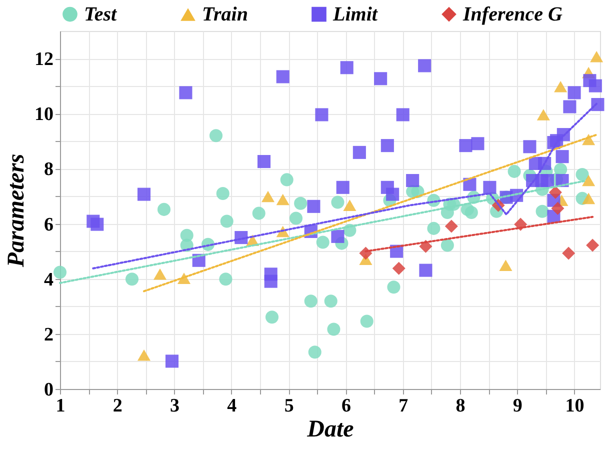  Describe the element at coordinates (44, 115) in the screenshot. I see `y-tick-label: 10` at that location.